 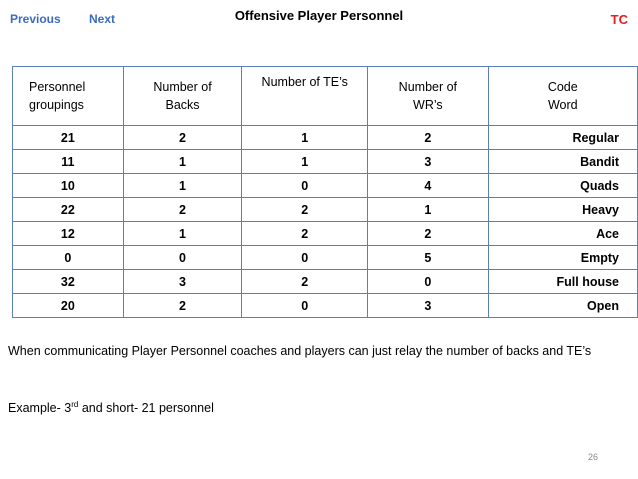 What do you see at coordinates (562, 96) in the screenshot?
I see `header-code-word: Code Word` at bounding box center [562, 96].